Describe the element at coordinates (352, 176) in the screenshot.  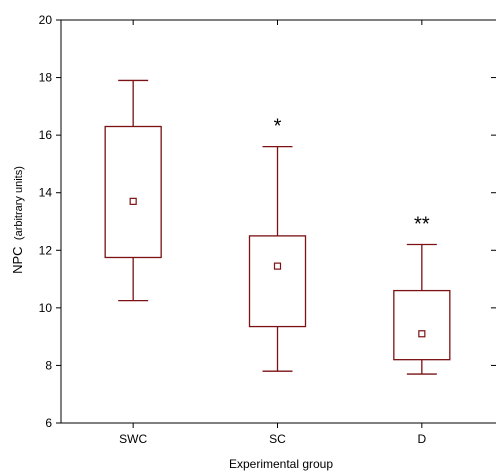
I see `significance-annotations: ***` at that location.